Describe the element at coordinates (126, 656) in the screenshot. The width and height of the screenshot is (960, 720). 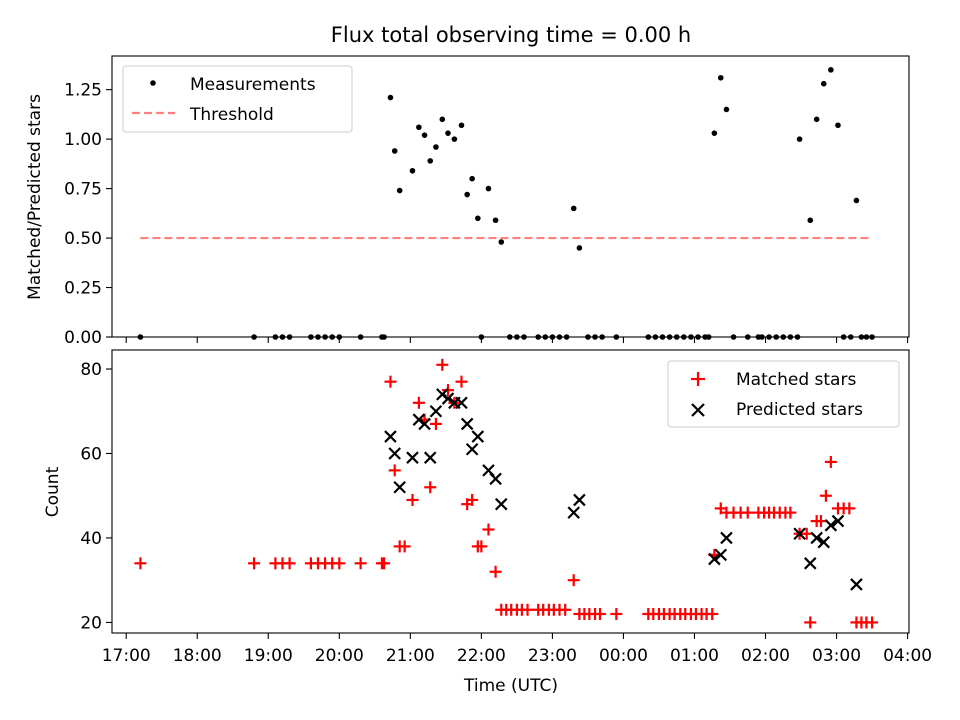
I see `xtick-label: 17:00` at that location.